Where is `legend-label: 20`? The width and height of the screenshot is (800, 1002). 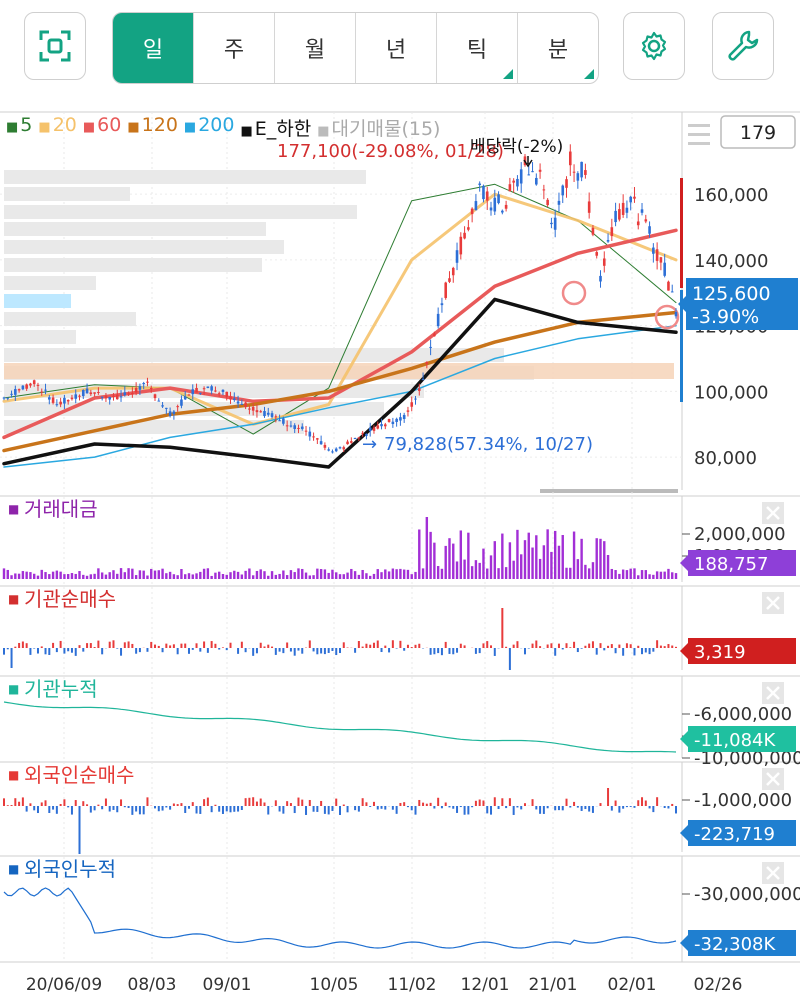 legend-label: 20 is located at coordinates (64, 125).